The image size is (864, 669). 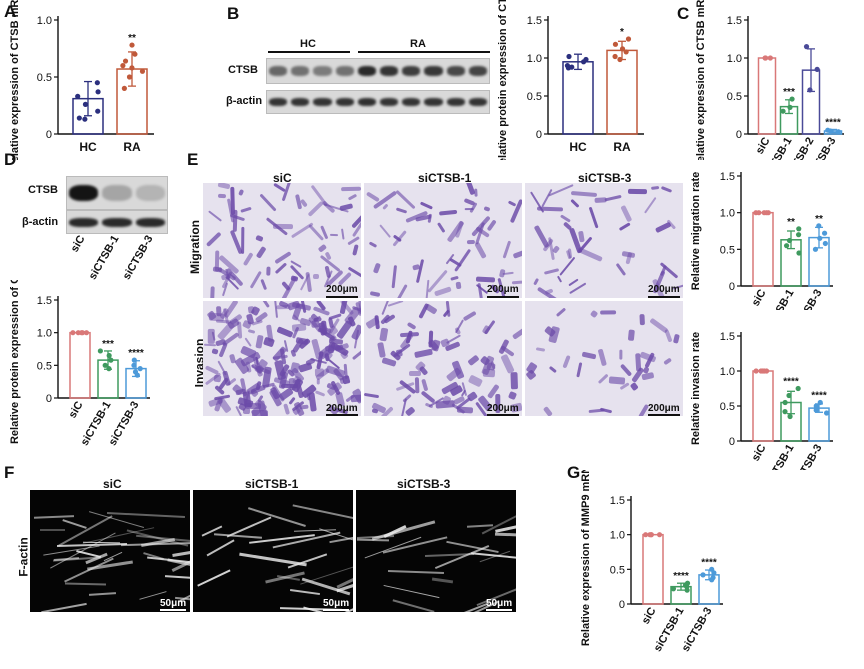 I want to click on wb-d-label-ctsb: CTSB, so click(x=43, y=190).